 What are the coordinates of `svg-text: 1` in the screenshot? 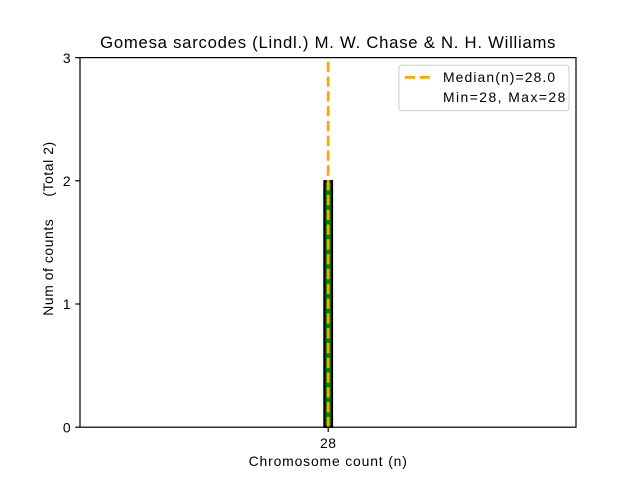 It's located at (67, 304).